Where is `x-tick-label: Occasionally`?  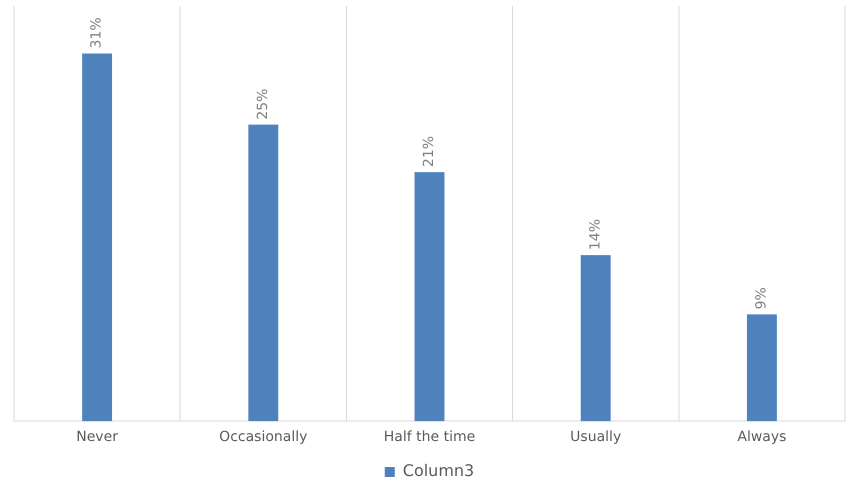 x-tick-label: Occasionally is located at coordinates (263, 437).